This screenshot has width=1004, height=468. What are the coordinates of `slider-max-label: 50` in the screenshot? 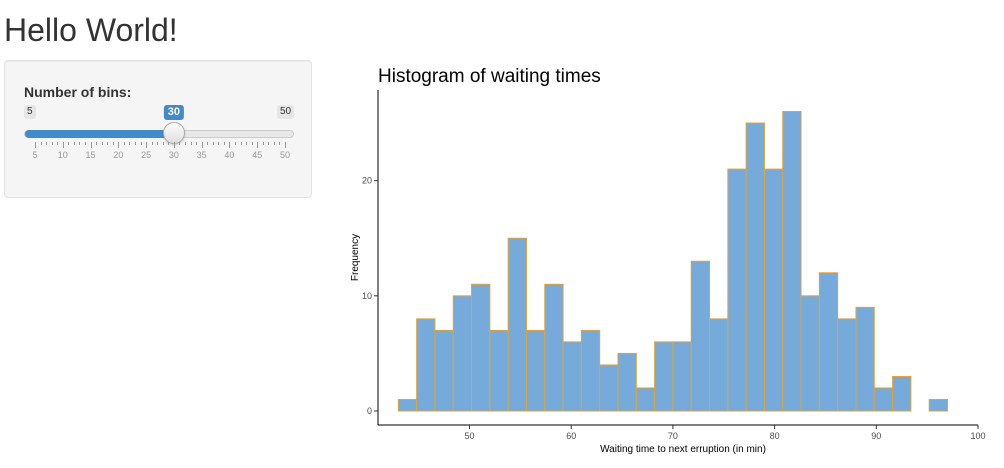 It's located at (286, 112).